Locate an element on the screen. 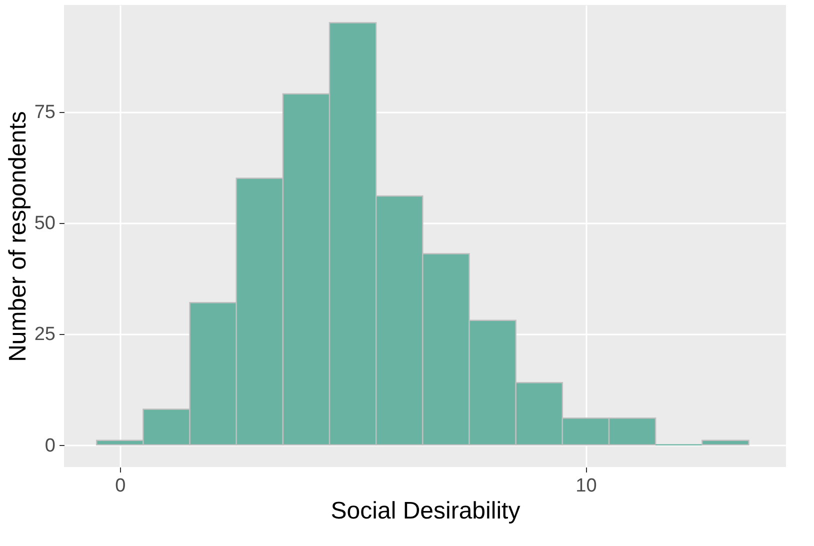 The image size is (814, 546). y-tick-label: 25 is located at coordinates (45, 335).